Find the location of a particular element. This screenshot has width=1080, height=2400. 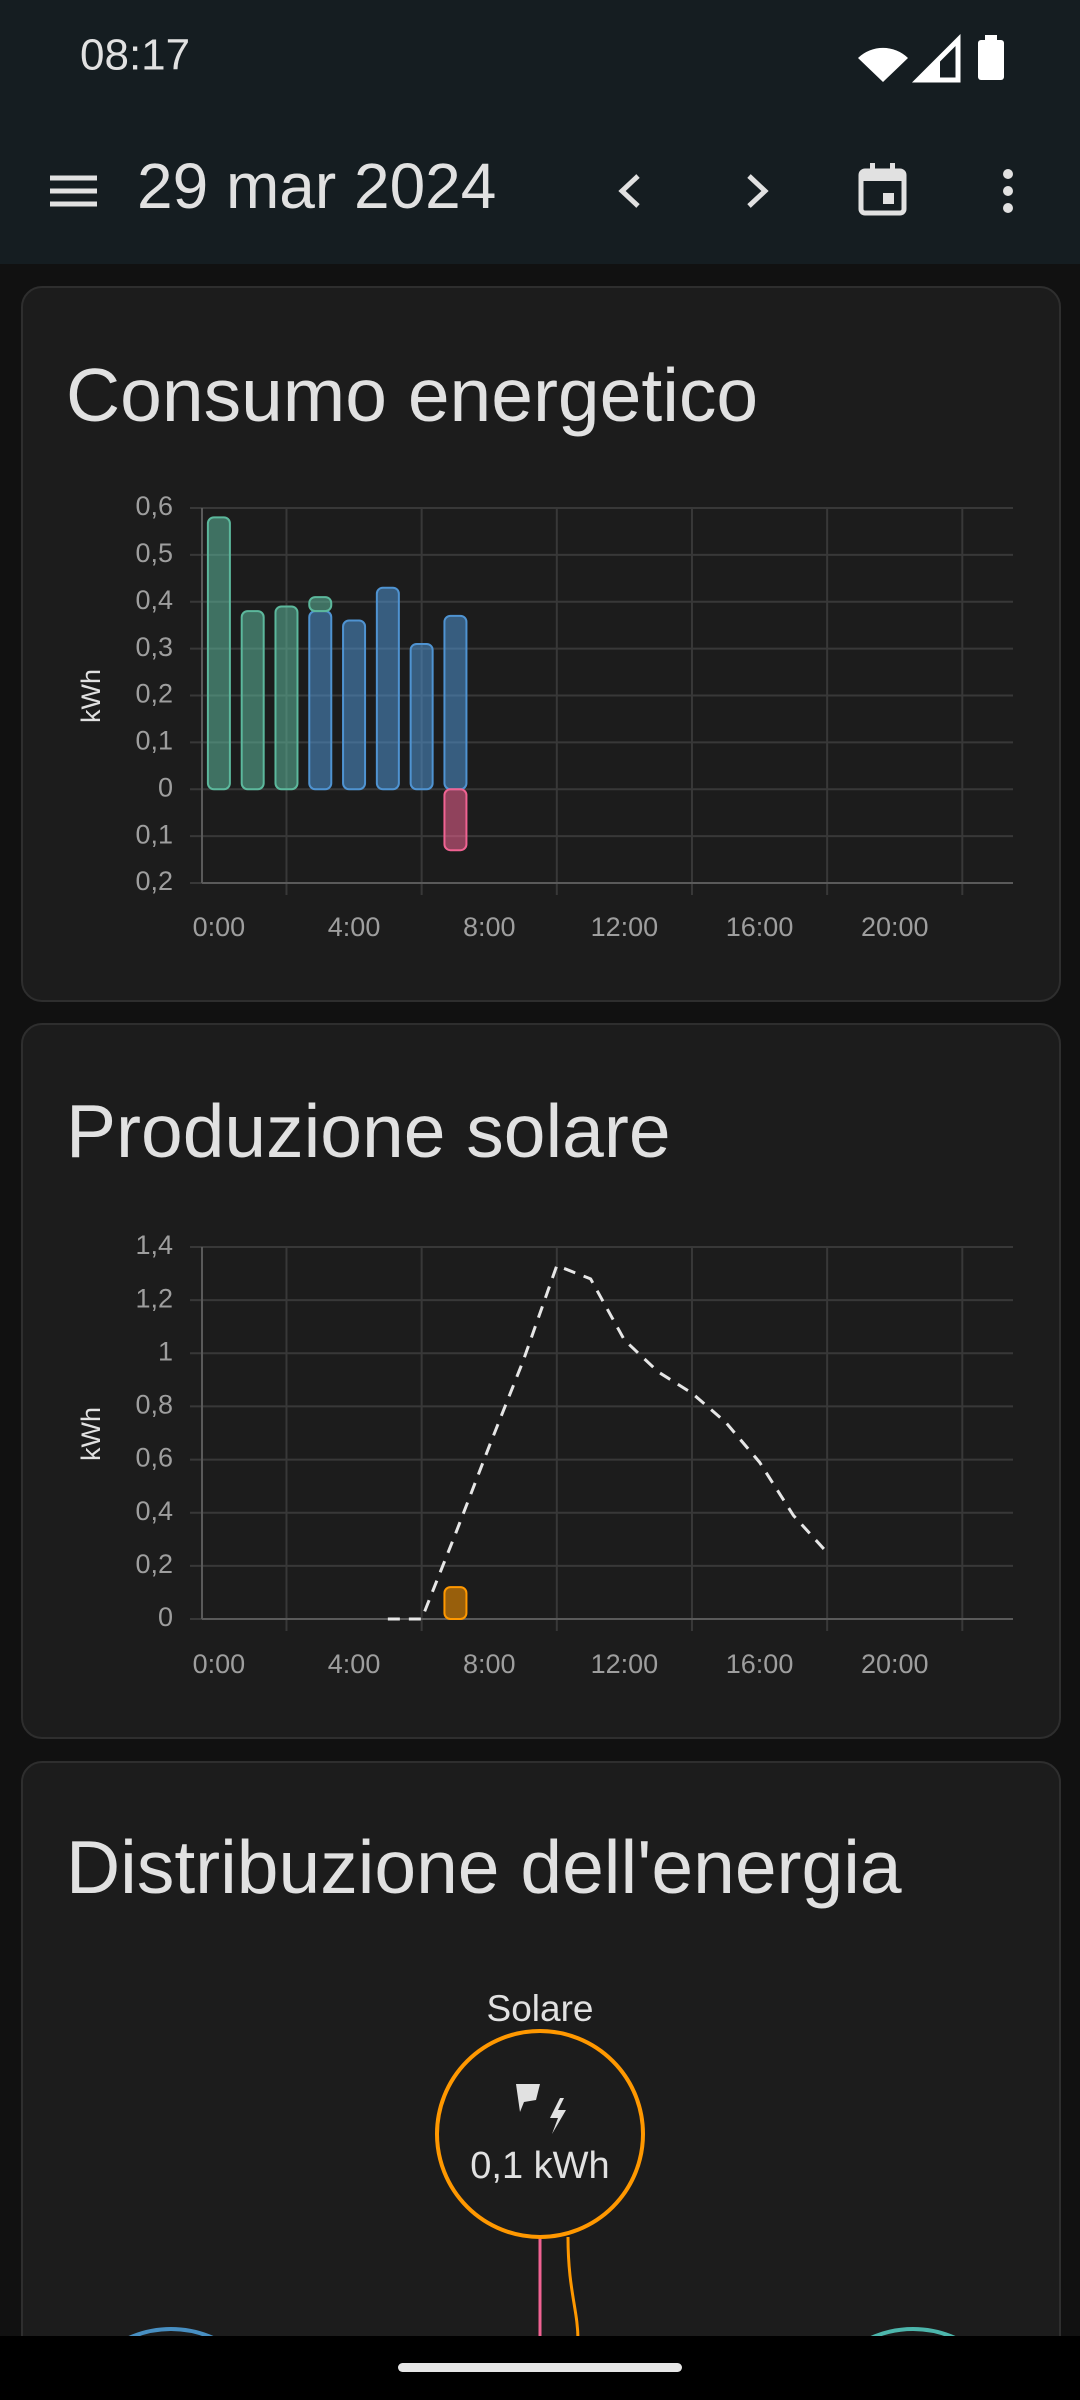

status-icons is located at coordinates (931, 58).